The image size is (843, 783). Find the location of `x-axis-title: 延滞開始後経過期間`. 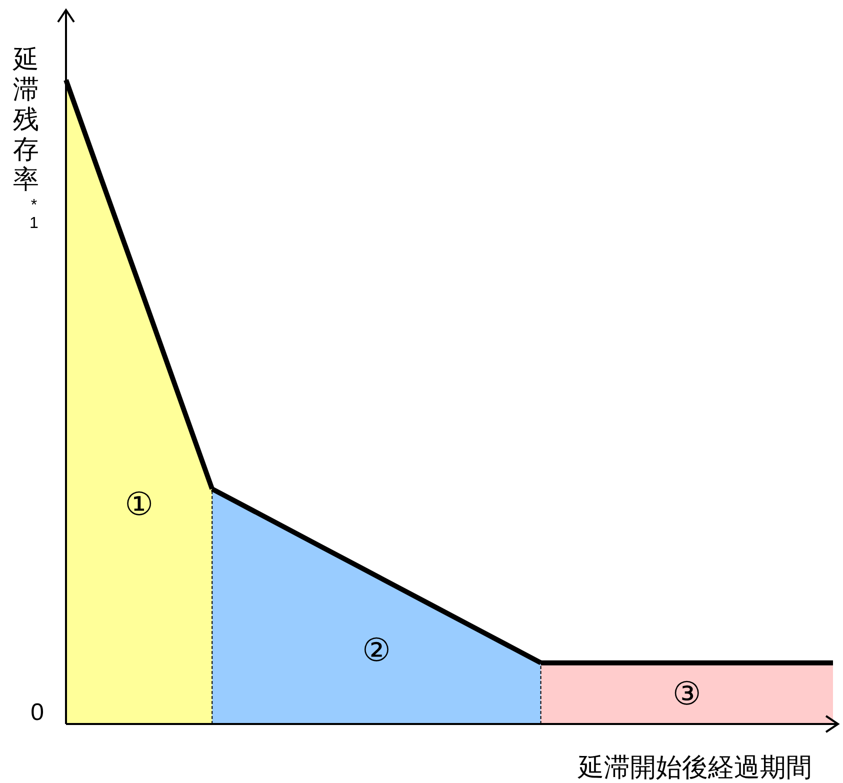

x-axis-title: 延滞開始後経過期間 is located at coordinates (694, 767).